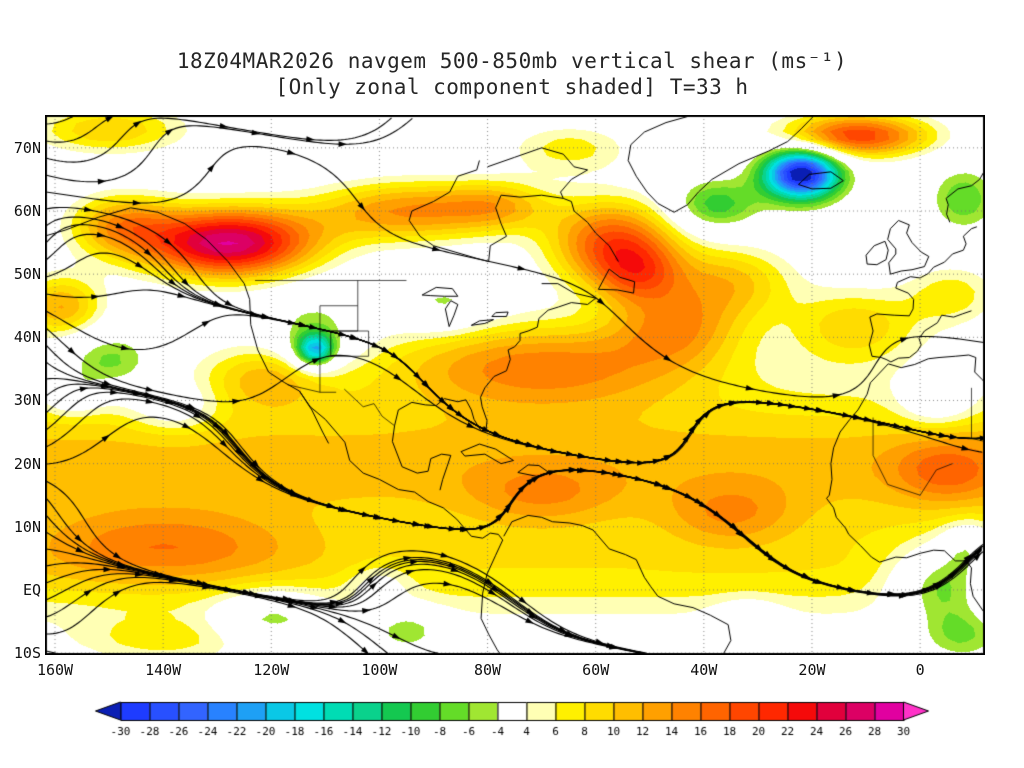 The height and width of the screenshot is (768, 1024). Describe the element at coordinates (812, 670) in the screenshot. I see `lon-tick-label: 20W` at that location.